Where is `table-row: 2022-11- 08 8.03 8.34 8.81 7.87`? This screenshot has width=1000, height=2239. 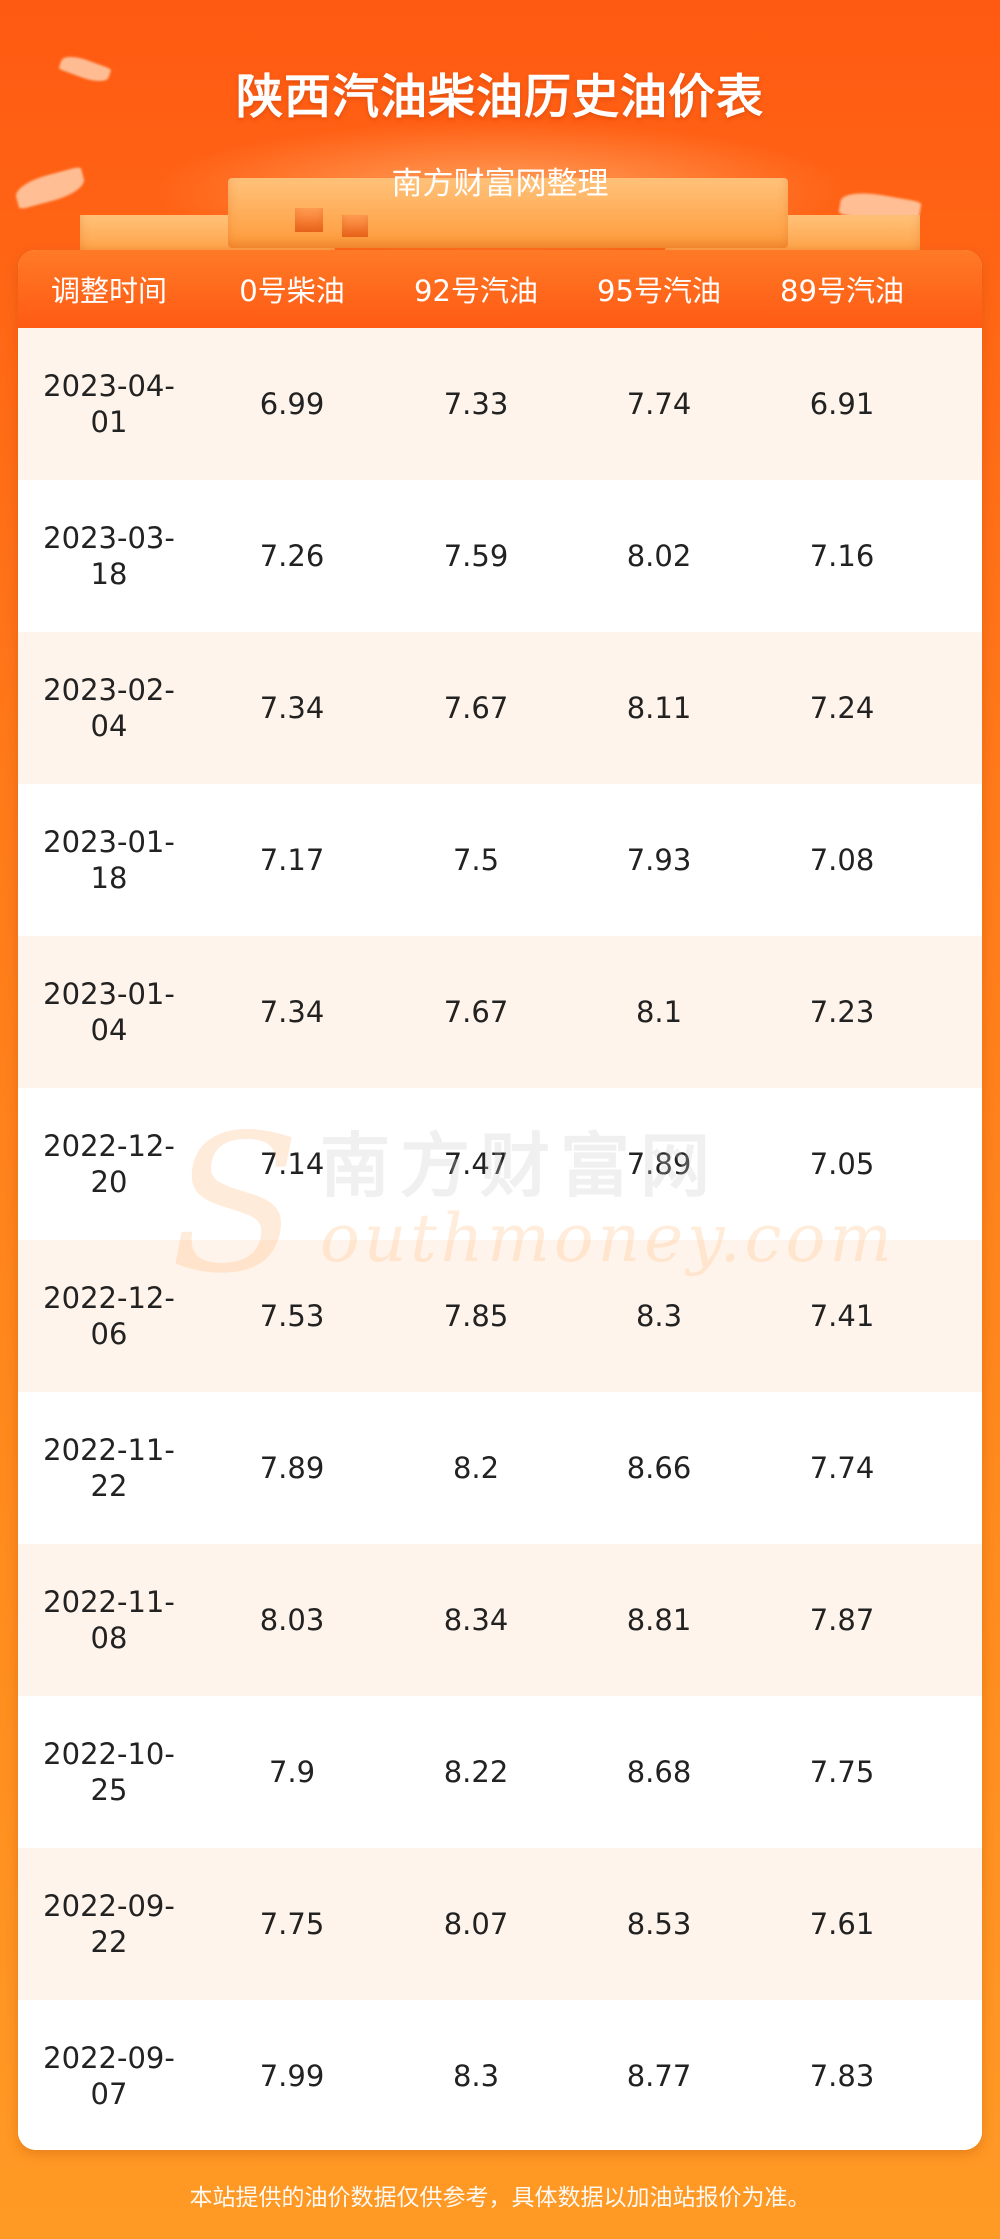
table-row: 2022-11- 08 8.03 8.34 8.81 7.87 is located at coordinates (500, 1620).